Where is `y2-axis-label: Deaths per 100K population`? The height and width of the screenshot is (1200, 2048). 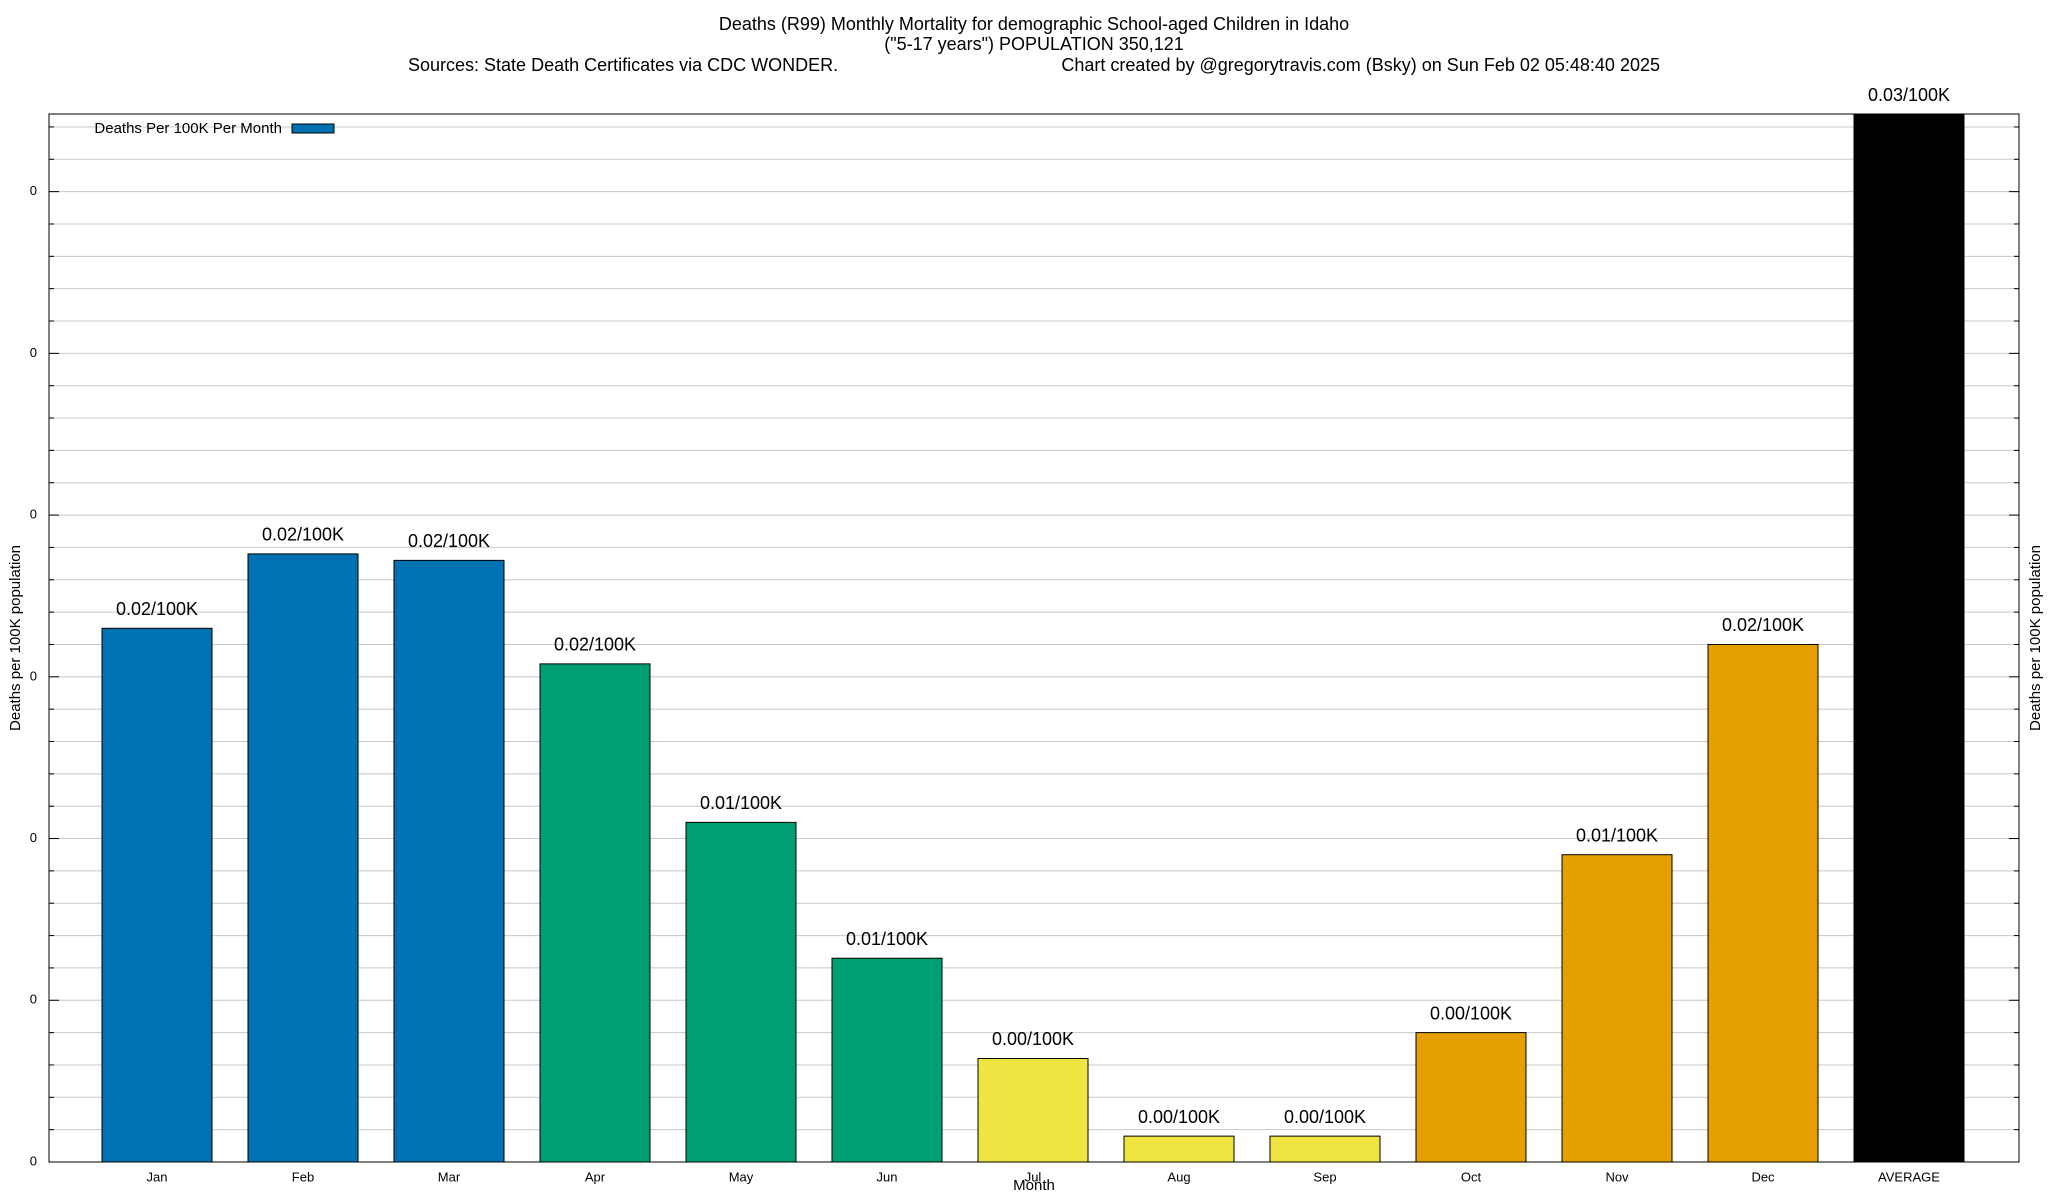
y2-axis-label: Deaths per 100K population is located at coordinates (2035, 638).